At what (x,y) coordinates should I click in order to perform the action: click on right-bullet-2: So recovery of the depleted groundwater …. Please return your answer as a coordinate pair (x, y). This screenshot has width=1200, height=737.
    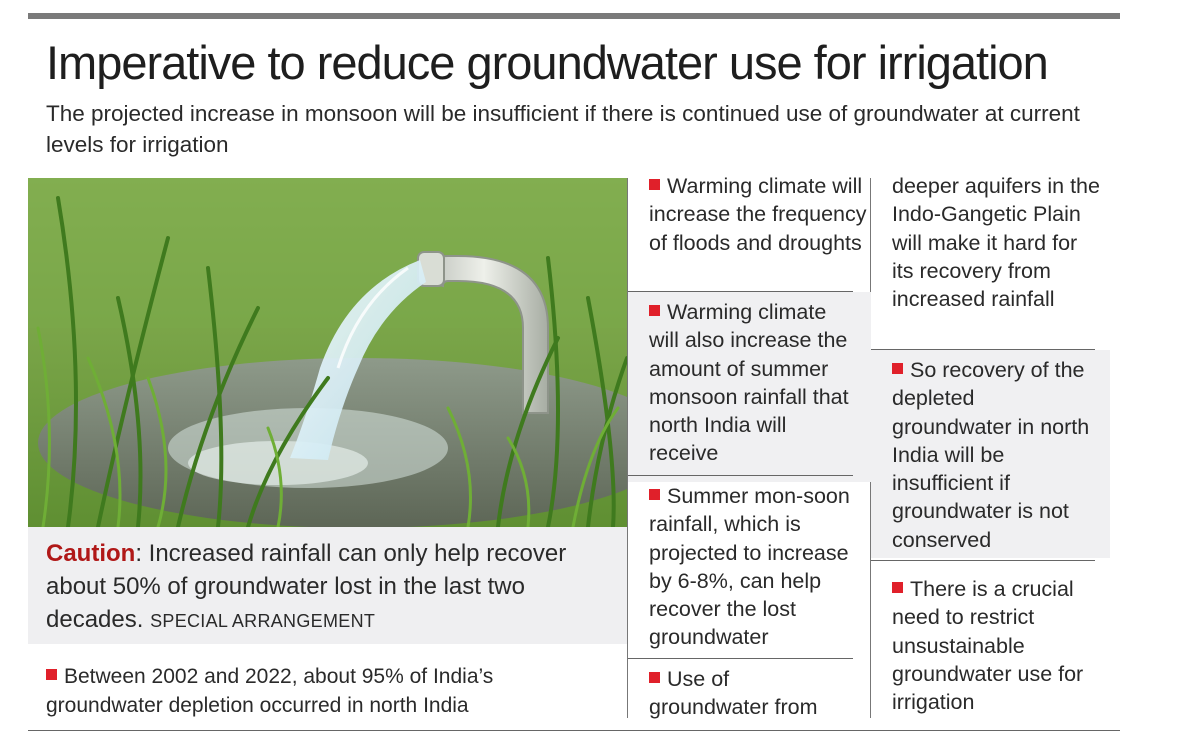
    Looking at the image, I should click on (990, 454).